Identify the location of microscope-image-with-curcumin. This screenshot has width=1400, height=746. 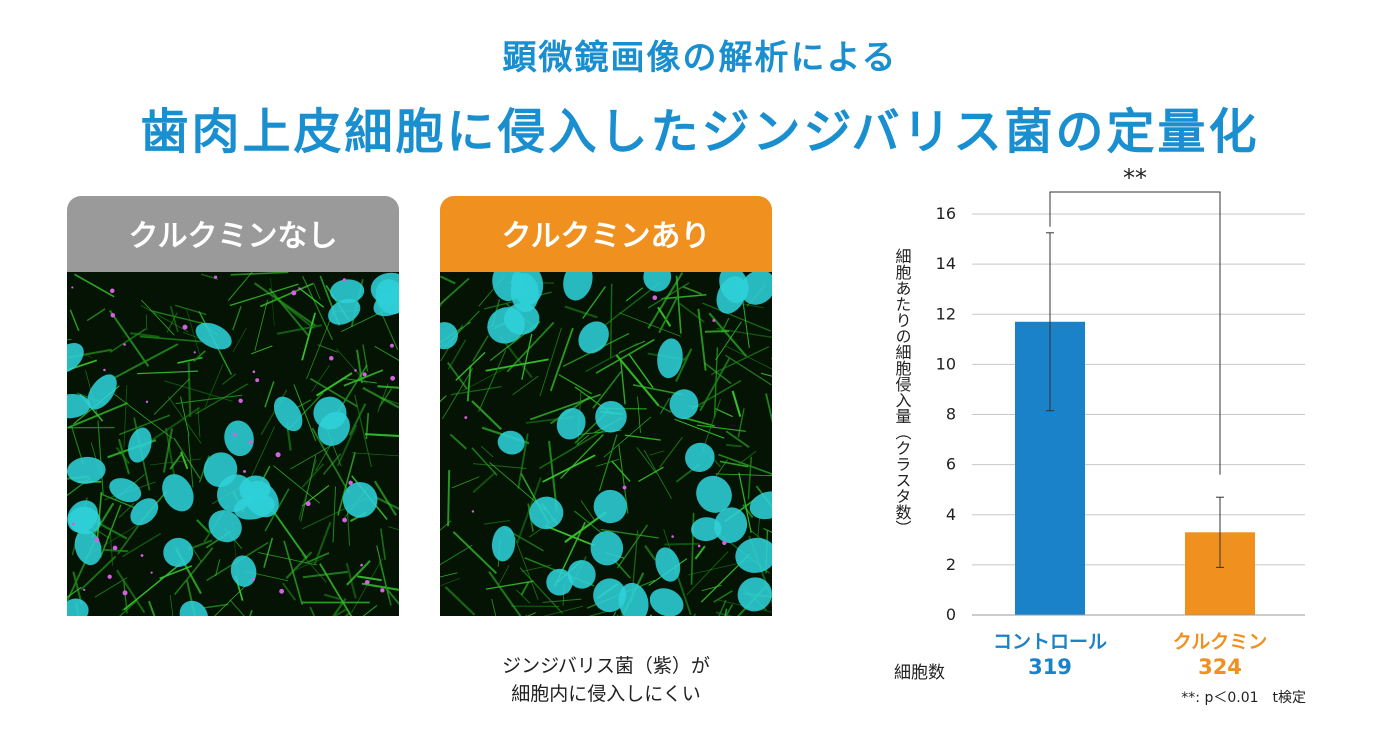
(606, 444).